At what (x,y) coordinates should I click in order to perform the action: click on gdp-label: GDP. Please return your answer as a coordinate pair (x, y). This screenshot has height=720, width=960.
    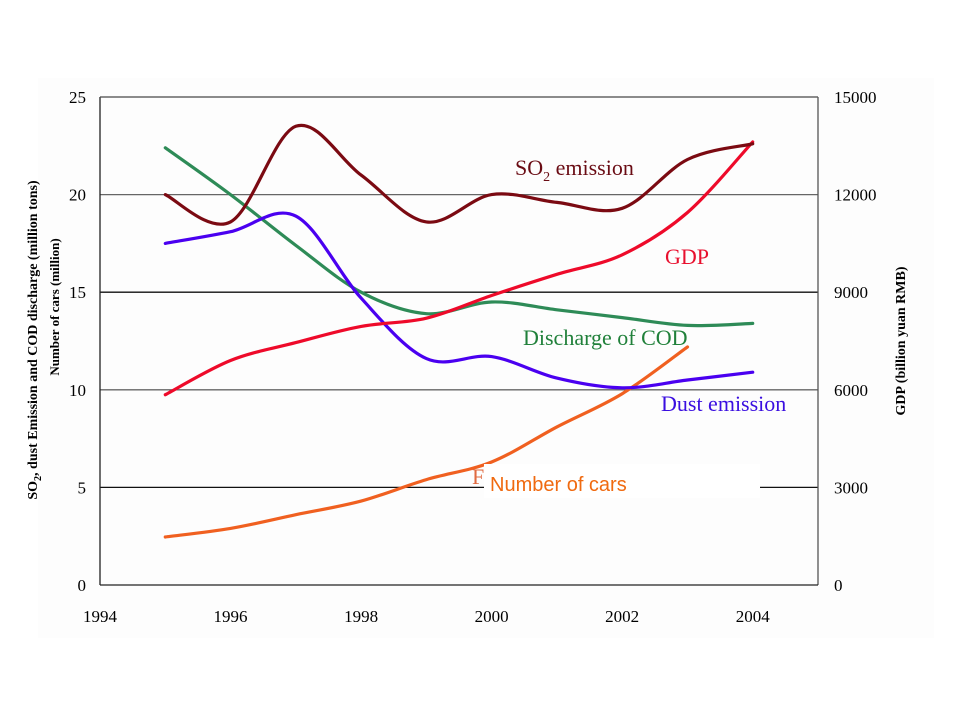
    Looking at the image, I should click on (687, 256).